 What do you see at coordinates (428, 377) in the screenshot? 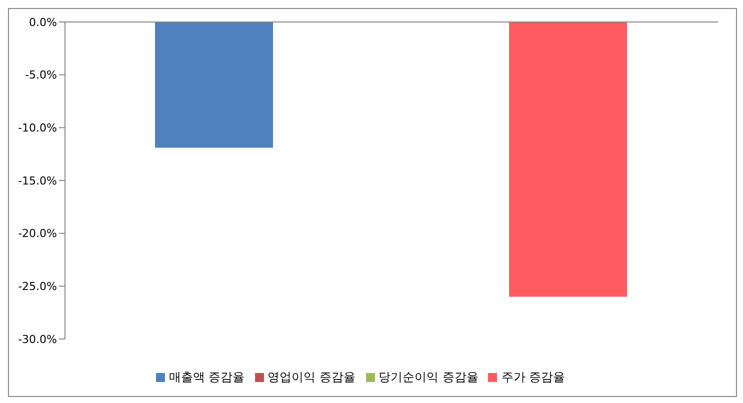
I see `legend-label: 당기순이익 증감율` at bounding box center [428, 377].